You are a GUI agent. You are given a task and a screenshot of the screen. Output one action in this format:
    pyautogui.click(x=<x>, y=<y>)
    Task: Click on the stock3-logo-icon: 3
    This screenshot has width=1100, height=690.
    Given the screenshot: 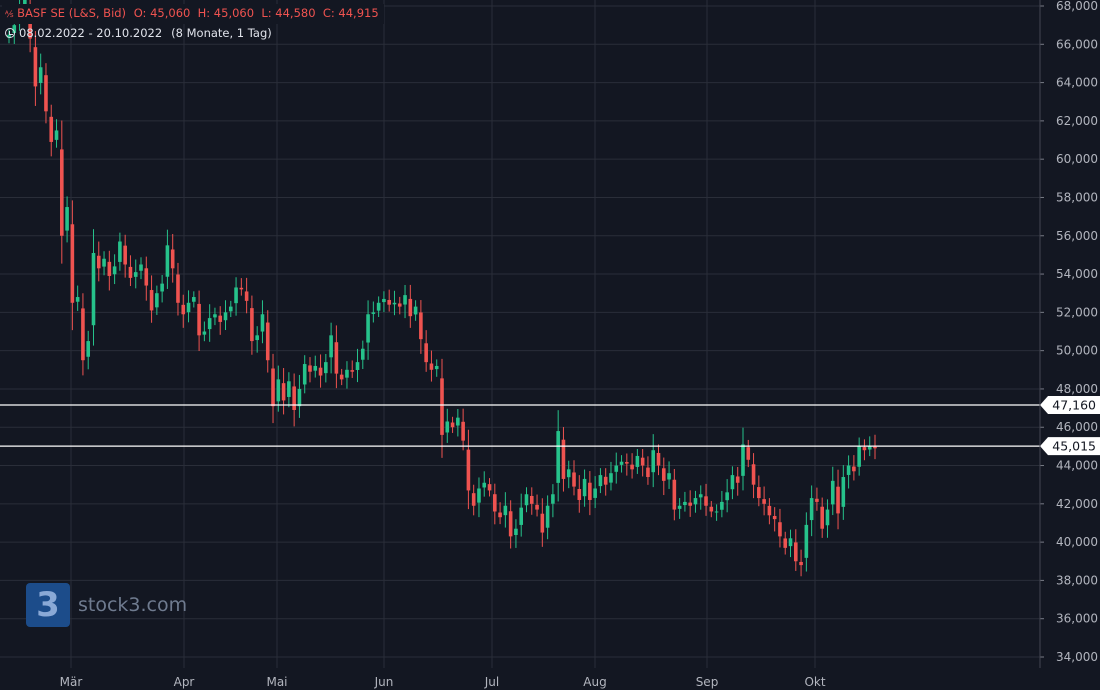 What is the action you would take?
    pyautogui.click(x=48, y=605)
    